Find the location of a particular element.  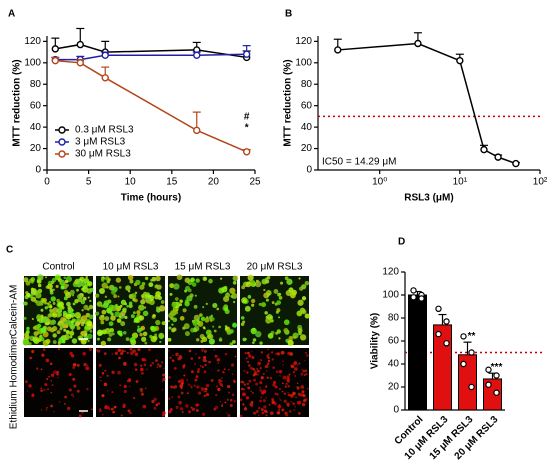

x-tick-label: 15 is located at coordinates (172, 182).